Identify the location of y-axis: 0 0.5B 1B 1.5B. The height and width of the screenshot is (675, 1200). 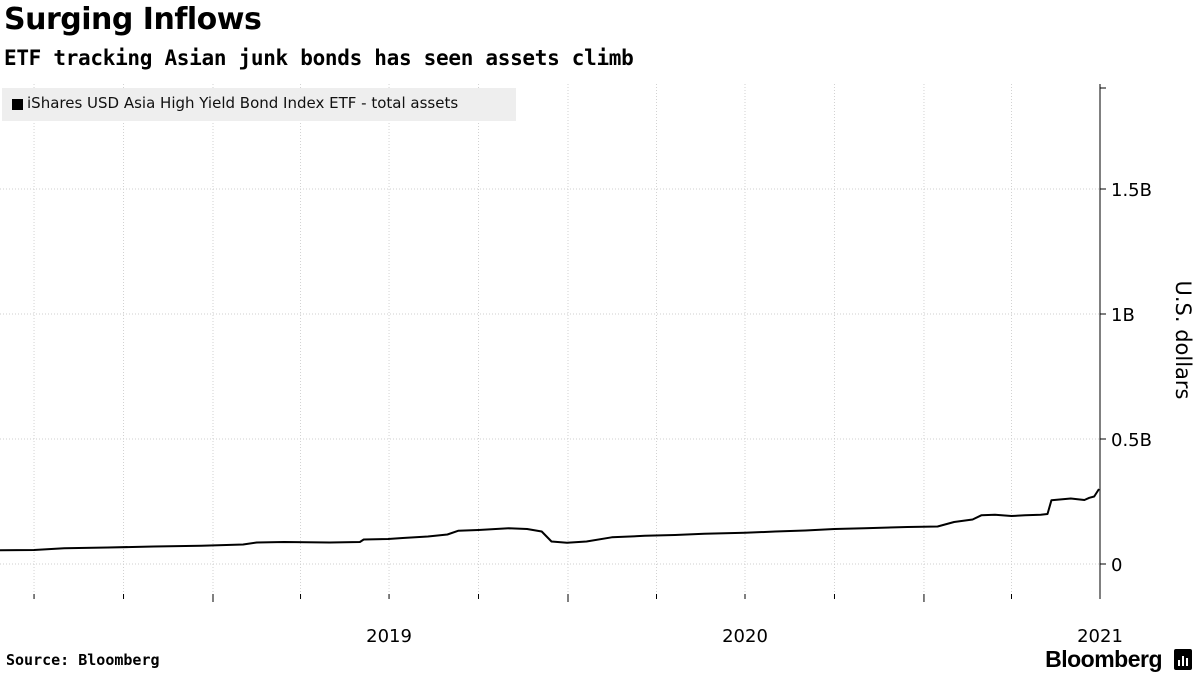
(1125, 339).